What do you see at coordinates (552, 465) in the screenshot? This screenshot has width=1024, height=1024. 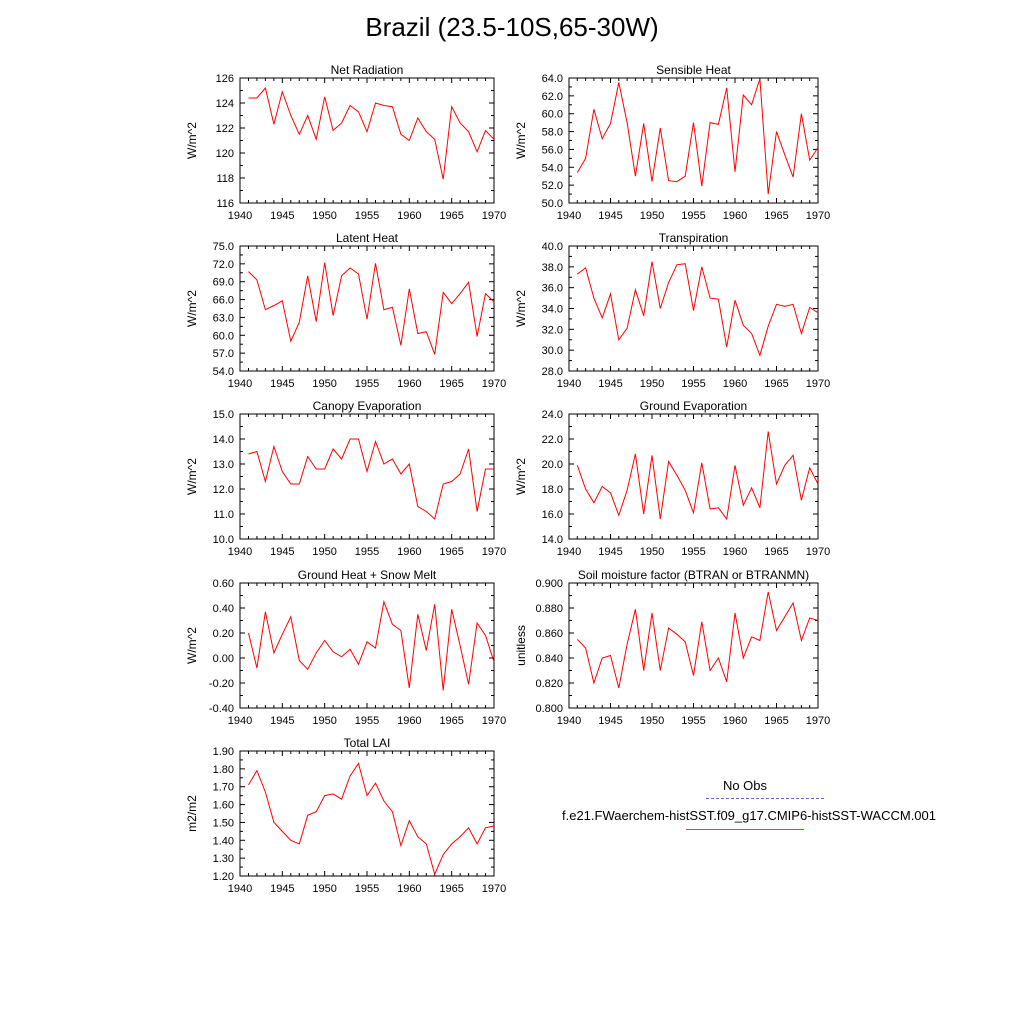 I see `y-tick-label: 20.0` at bounding box center [552, 465].